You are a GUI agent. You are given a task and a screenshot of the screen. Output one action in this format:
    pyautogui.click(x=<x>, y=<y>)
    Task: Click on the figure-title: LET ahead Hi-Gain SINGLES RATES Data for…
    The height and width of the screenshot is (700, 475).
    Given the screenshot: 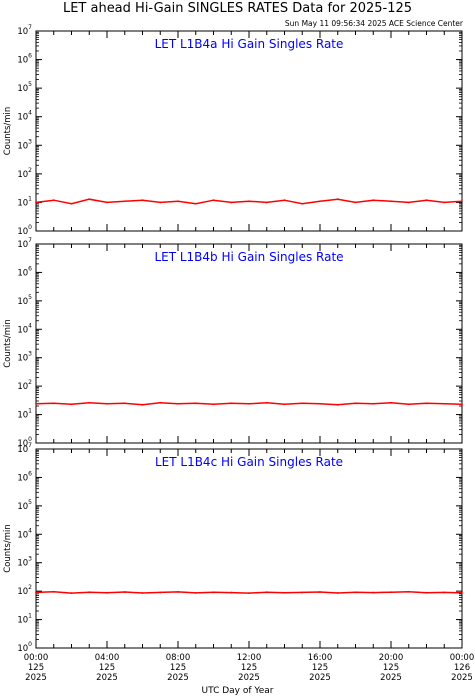 What is the action you would take?
    pyautogui.click(x=237, y=8)
    